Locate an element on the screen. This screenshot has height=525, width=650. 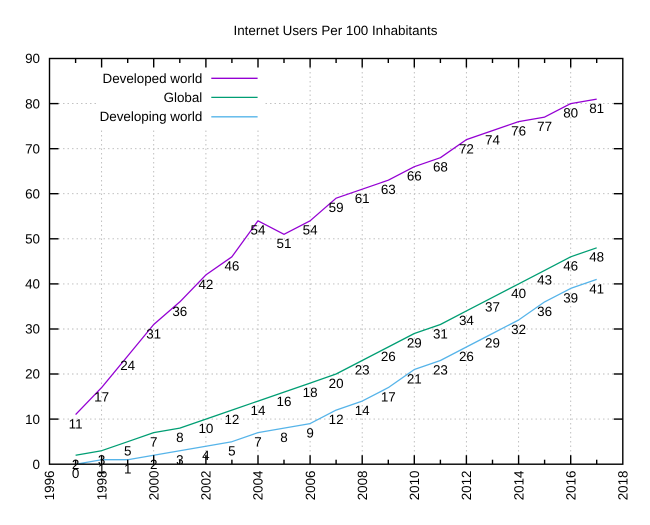
svg-text: 37 is located at coordinates (492, 306).